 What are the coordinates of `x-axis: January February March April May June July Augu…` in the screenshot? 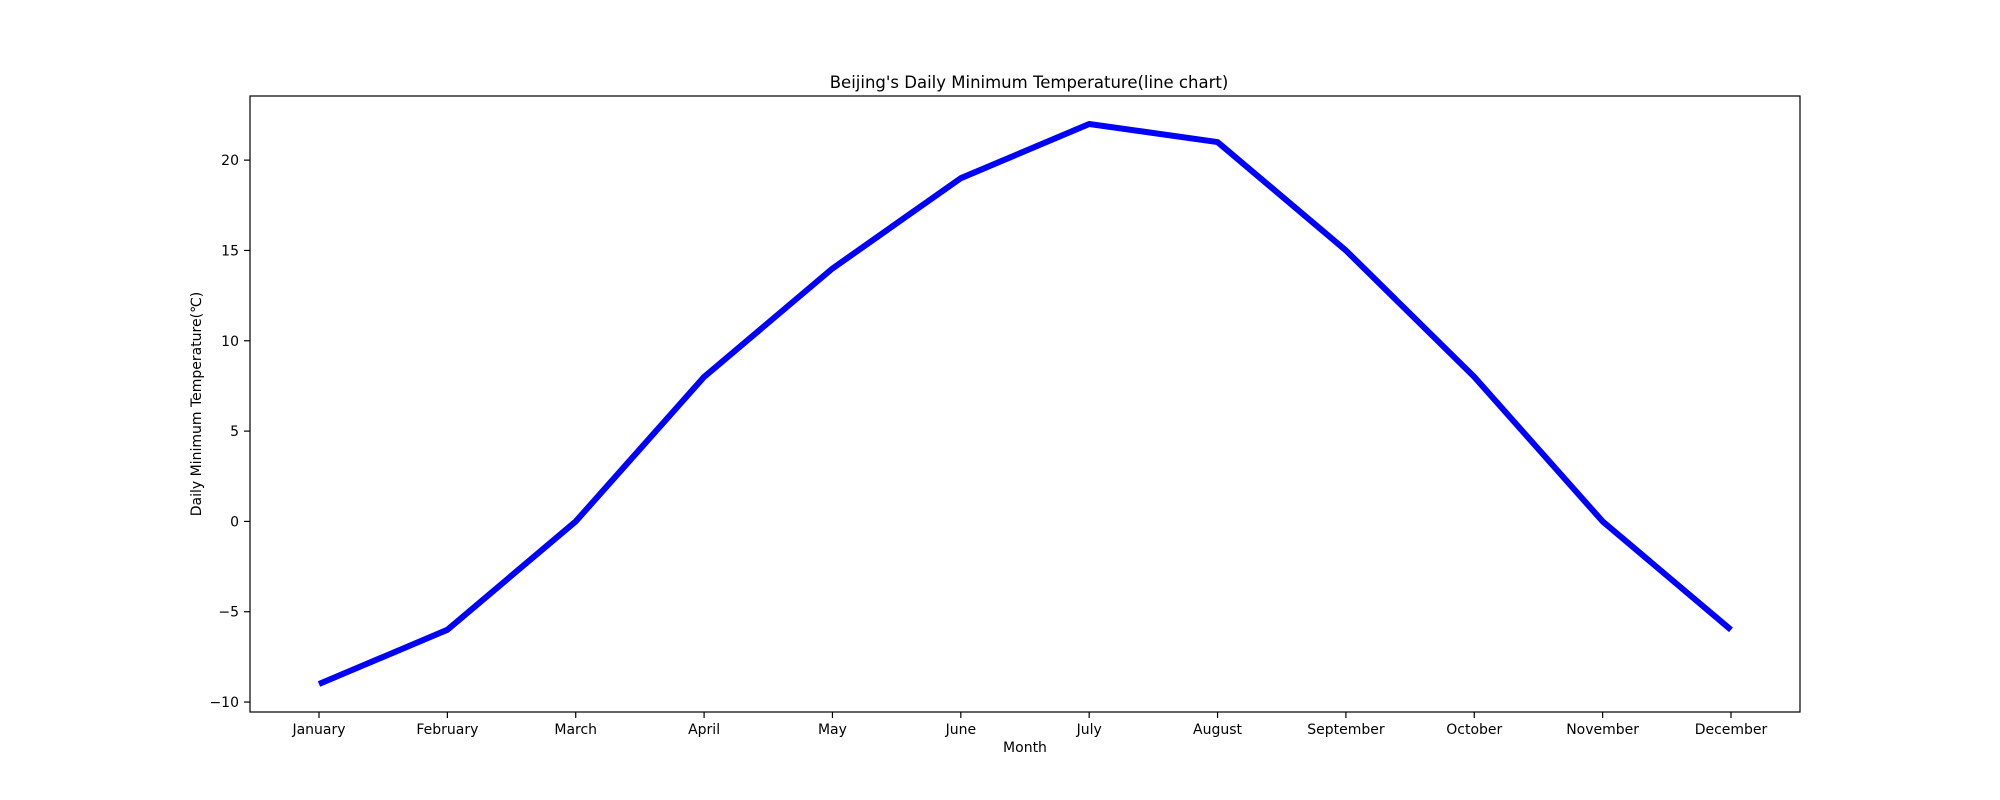 It's located at (1029, 725).